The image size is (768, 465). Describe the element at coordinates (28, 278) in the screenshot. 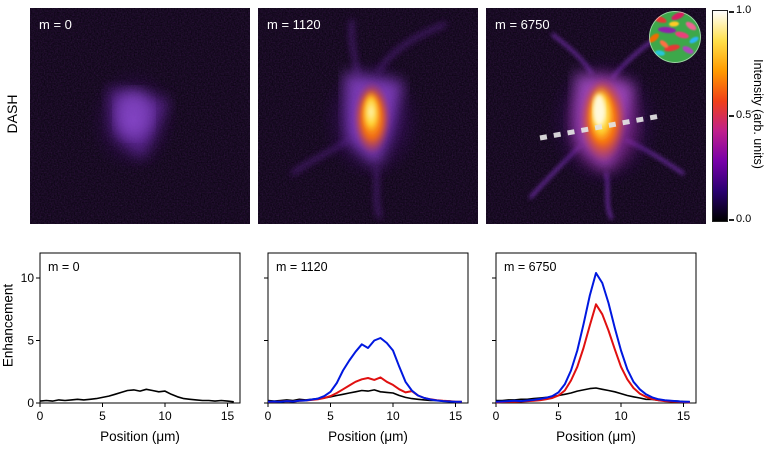

I see `y-tick-label: 10` at that location.